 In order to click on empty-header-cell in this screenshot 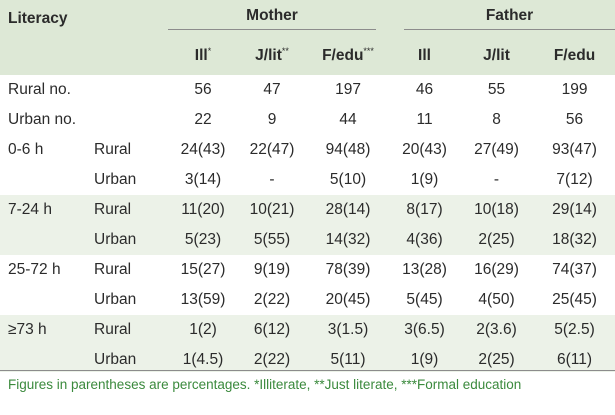, I will do `click(84, 56)`.